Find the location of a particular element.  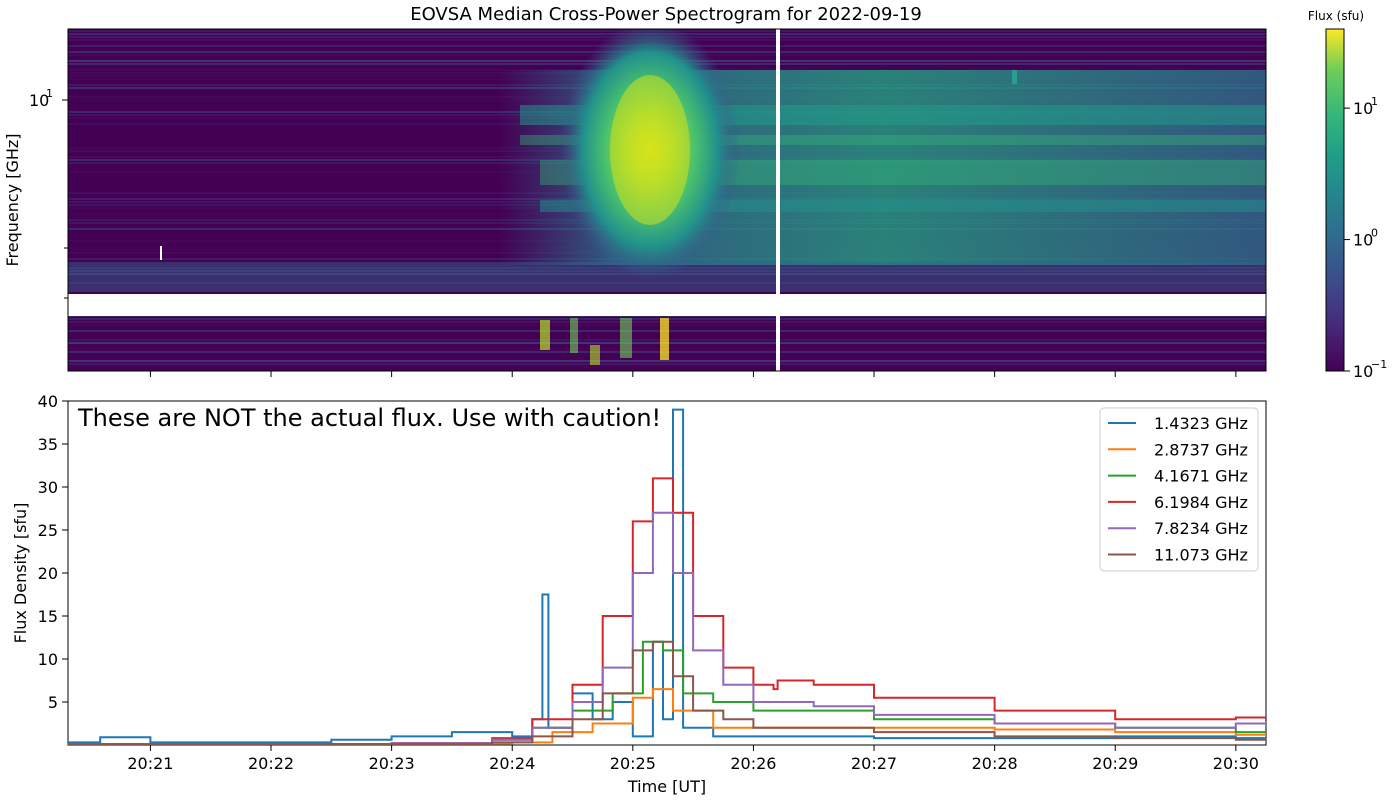

legend-label: 2.8737 GHz is located at coordinates (1201, 449).